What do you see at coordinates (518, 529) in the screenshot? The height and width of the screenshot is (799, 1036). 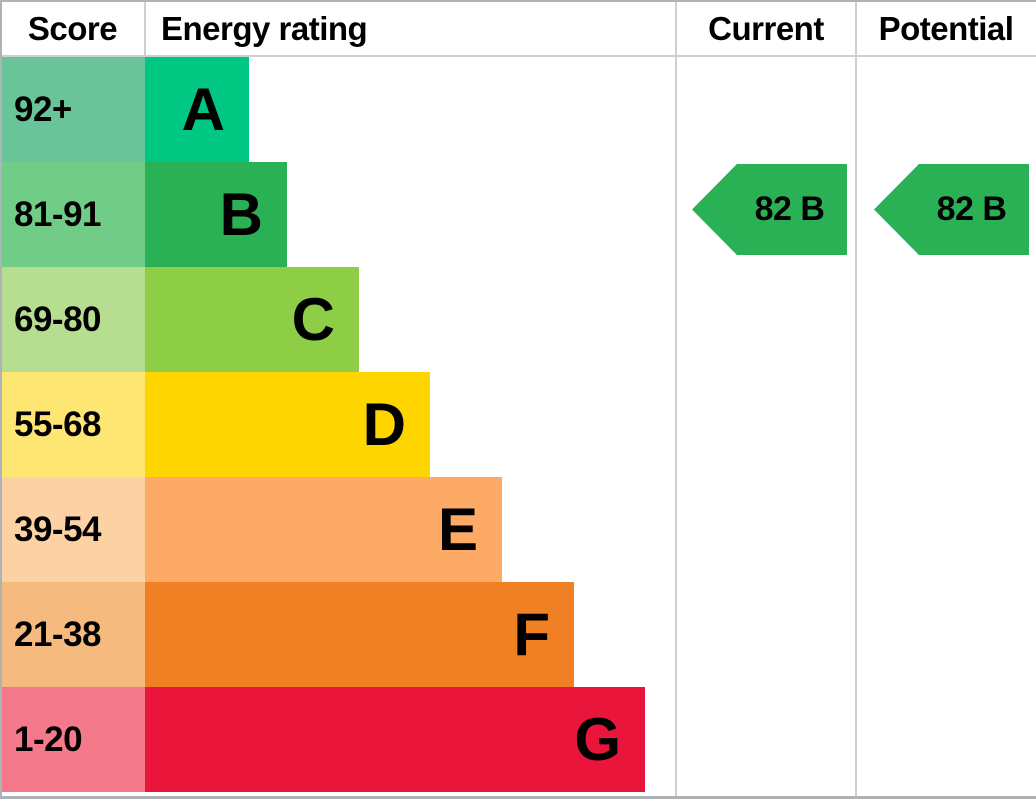 I see `band-row-e: 39-54 E` at bounding box center [518, 529].